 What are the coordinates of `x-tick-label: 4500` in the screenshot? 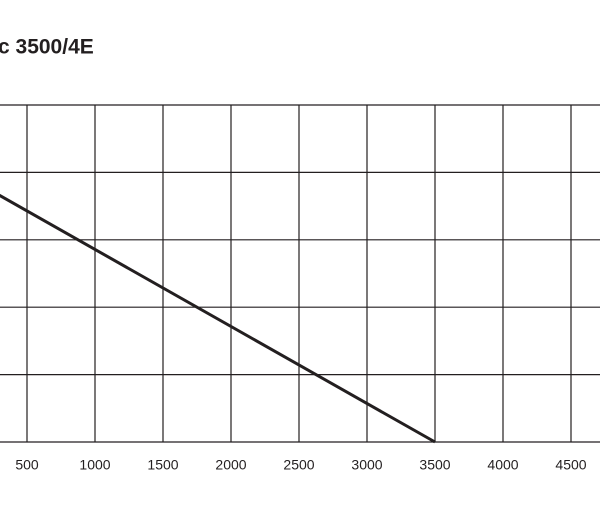 It's located at (570, 465).